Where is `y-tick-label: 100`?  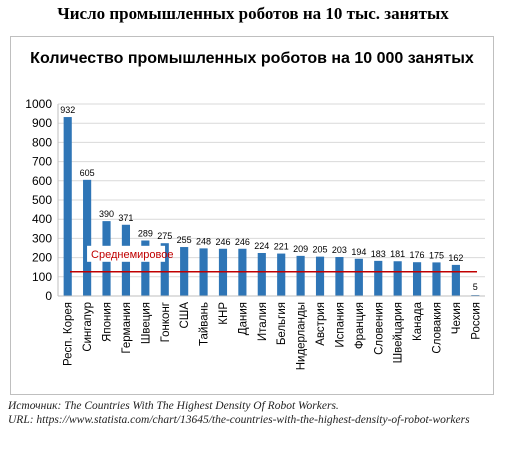
y-tick-label: 100 is located at coordinates (42, 277).